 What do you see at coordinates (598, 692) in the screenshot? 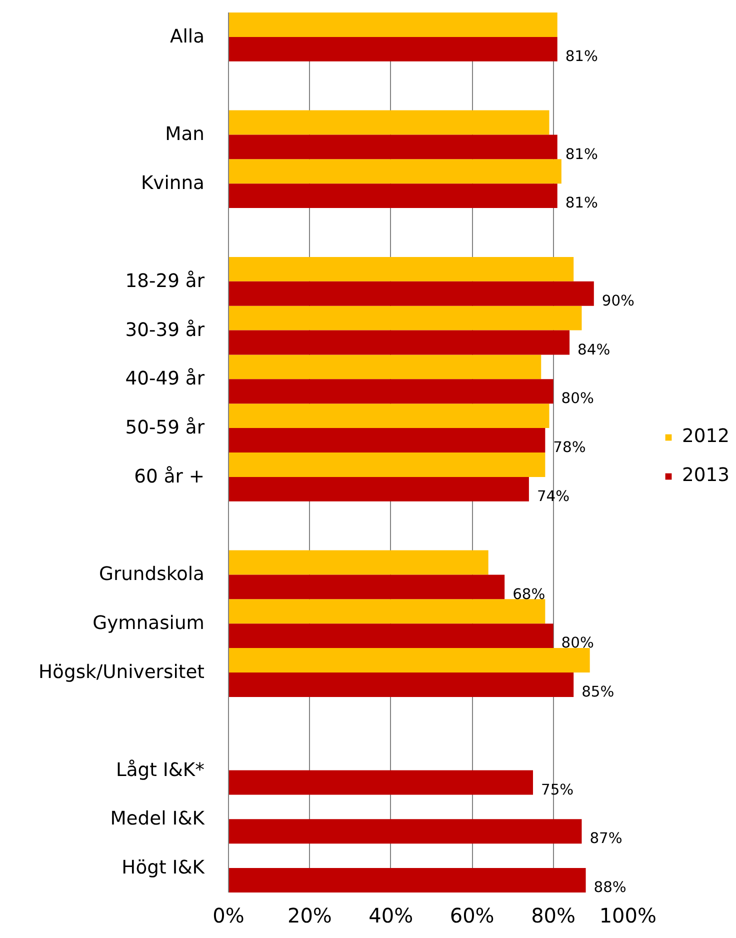
I see `data-label: 85%` at bounding box center [598, 692].